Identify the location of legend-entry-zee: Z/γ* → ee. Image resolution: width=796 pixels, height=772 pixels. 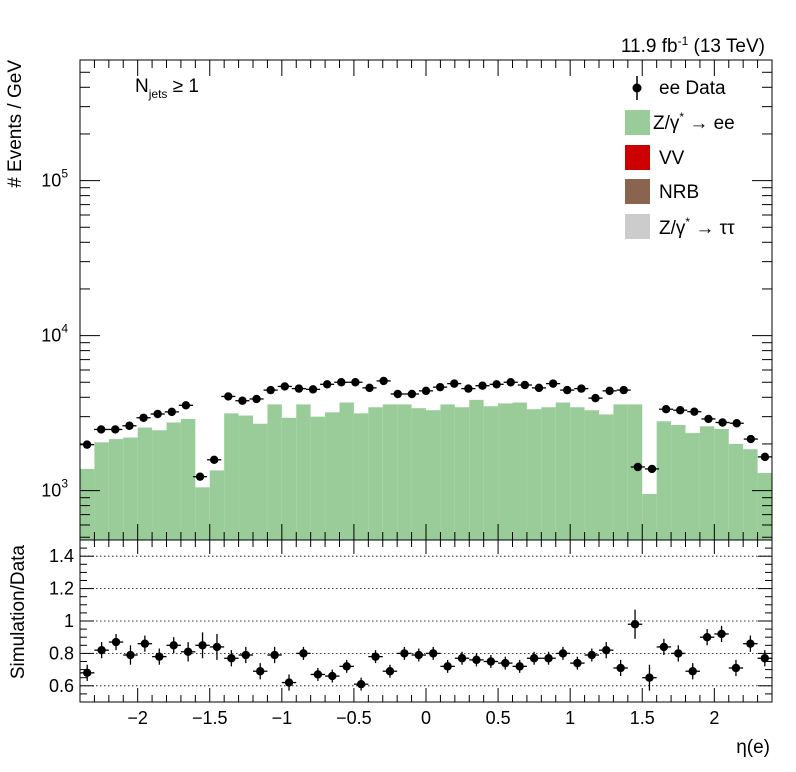
(680, 122).